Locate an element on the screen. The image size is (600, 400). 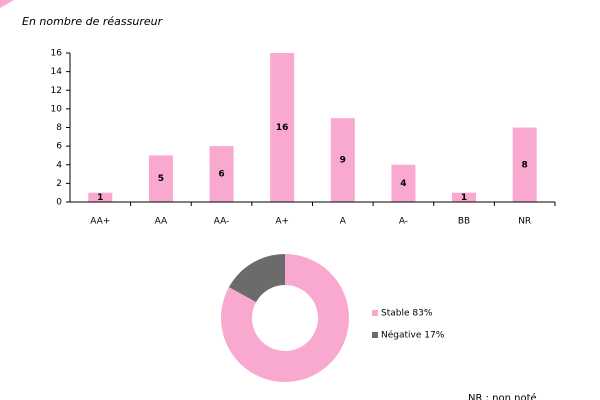
y-tick-label: 4 is located at coordinates (59, 165).